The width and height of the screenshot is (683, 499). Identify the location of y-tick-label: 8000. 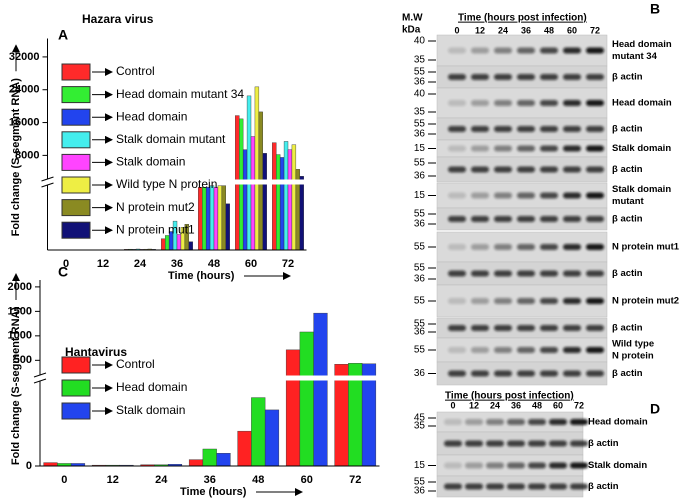
(27, 155).